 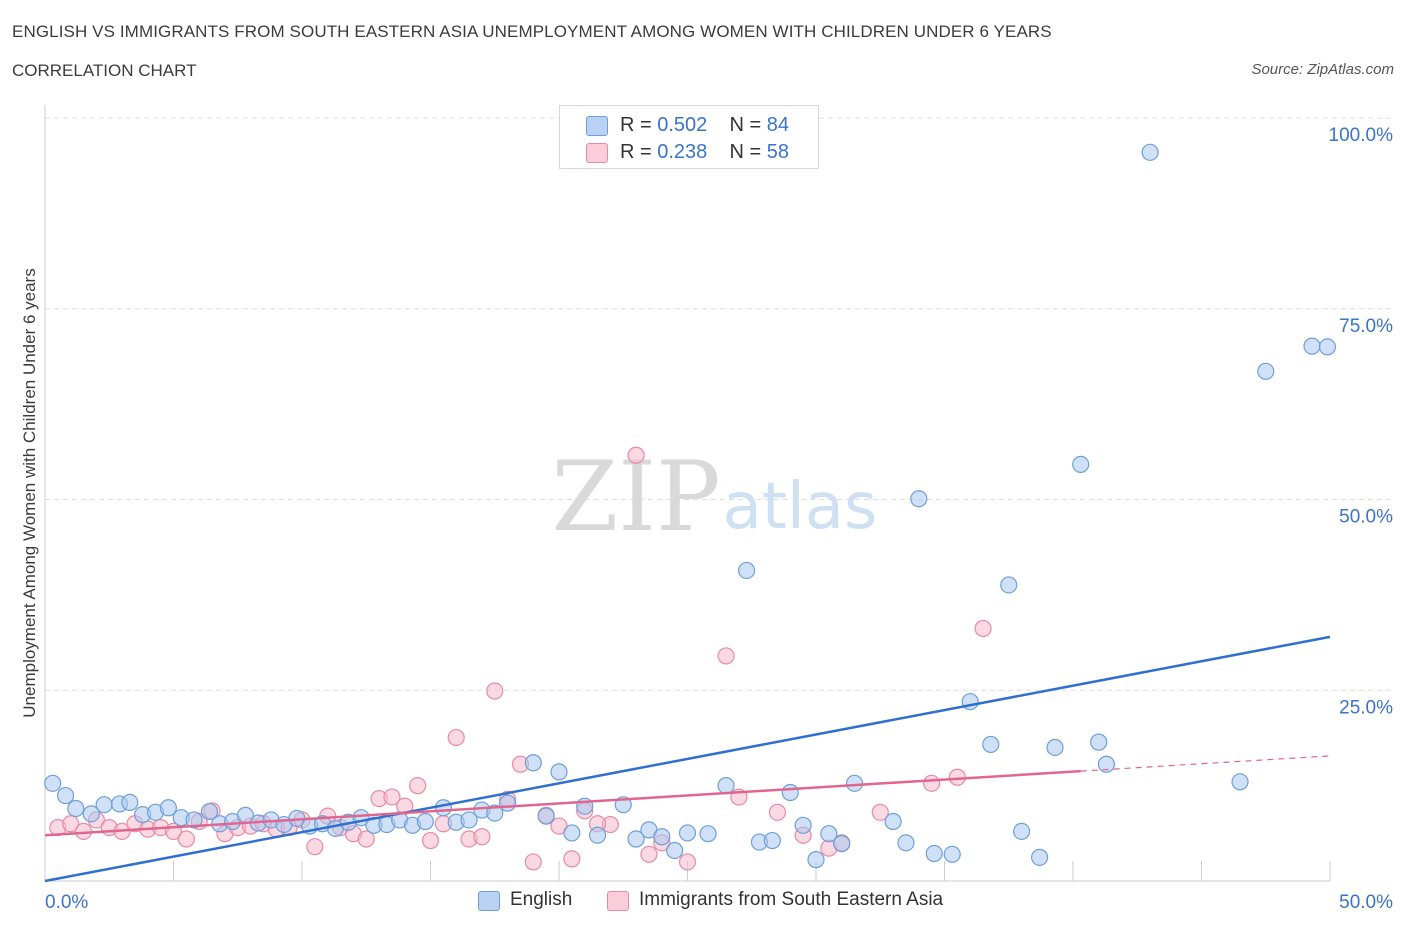 I want to click on correlation-legend: R = 0.502 N = 84 R = 0.238 N = 58, so click(x=689, y=137).